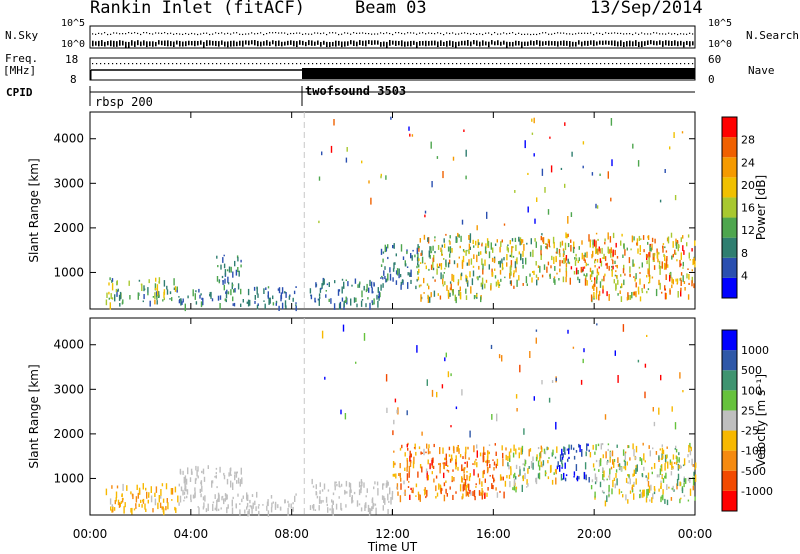  What do you see at coordinates (729, 440) in the screenshot?
I see `colorbar-swatch` at bounding box center [729, 440].